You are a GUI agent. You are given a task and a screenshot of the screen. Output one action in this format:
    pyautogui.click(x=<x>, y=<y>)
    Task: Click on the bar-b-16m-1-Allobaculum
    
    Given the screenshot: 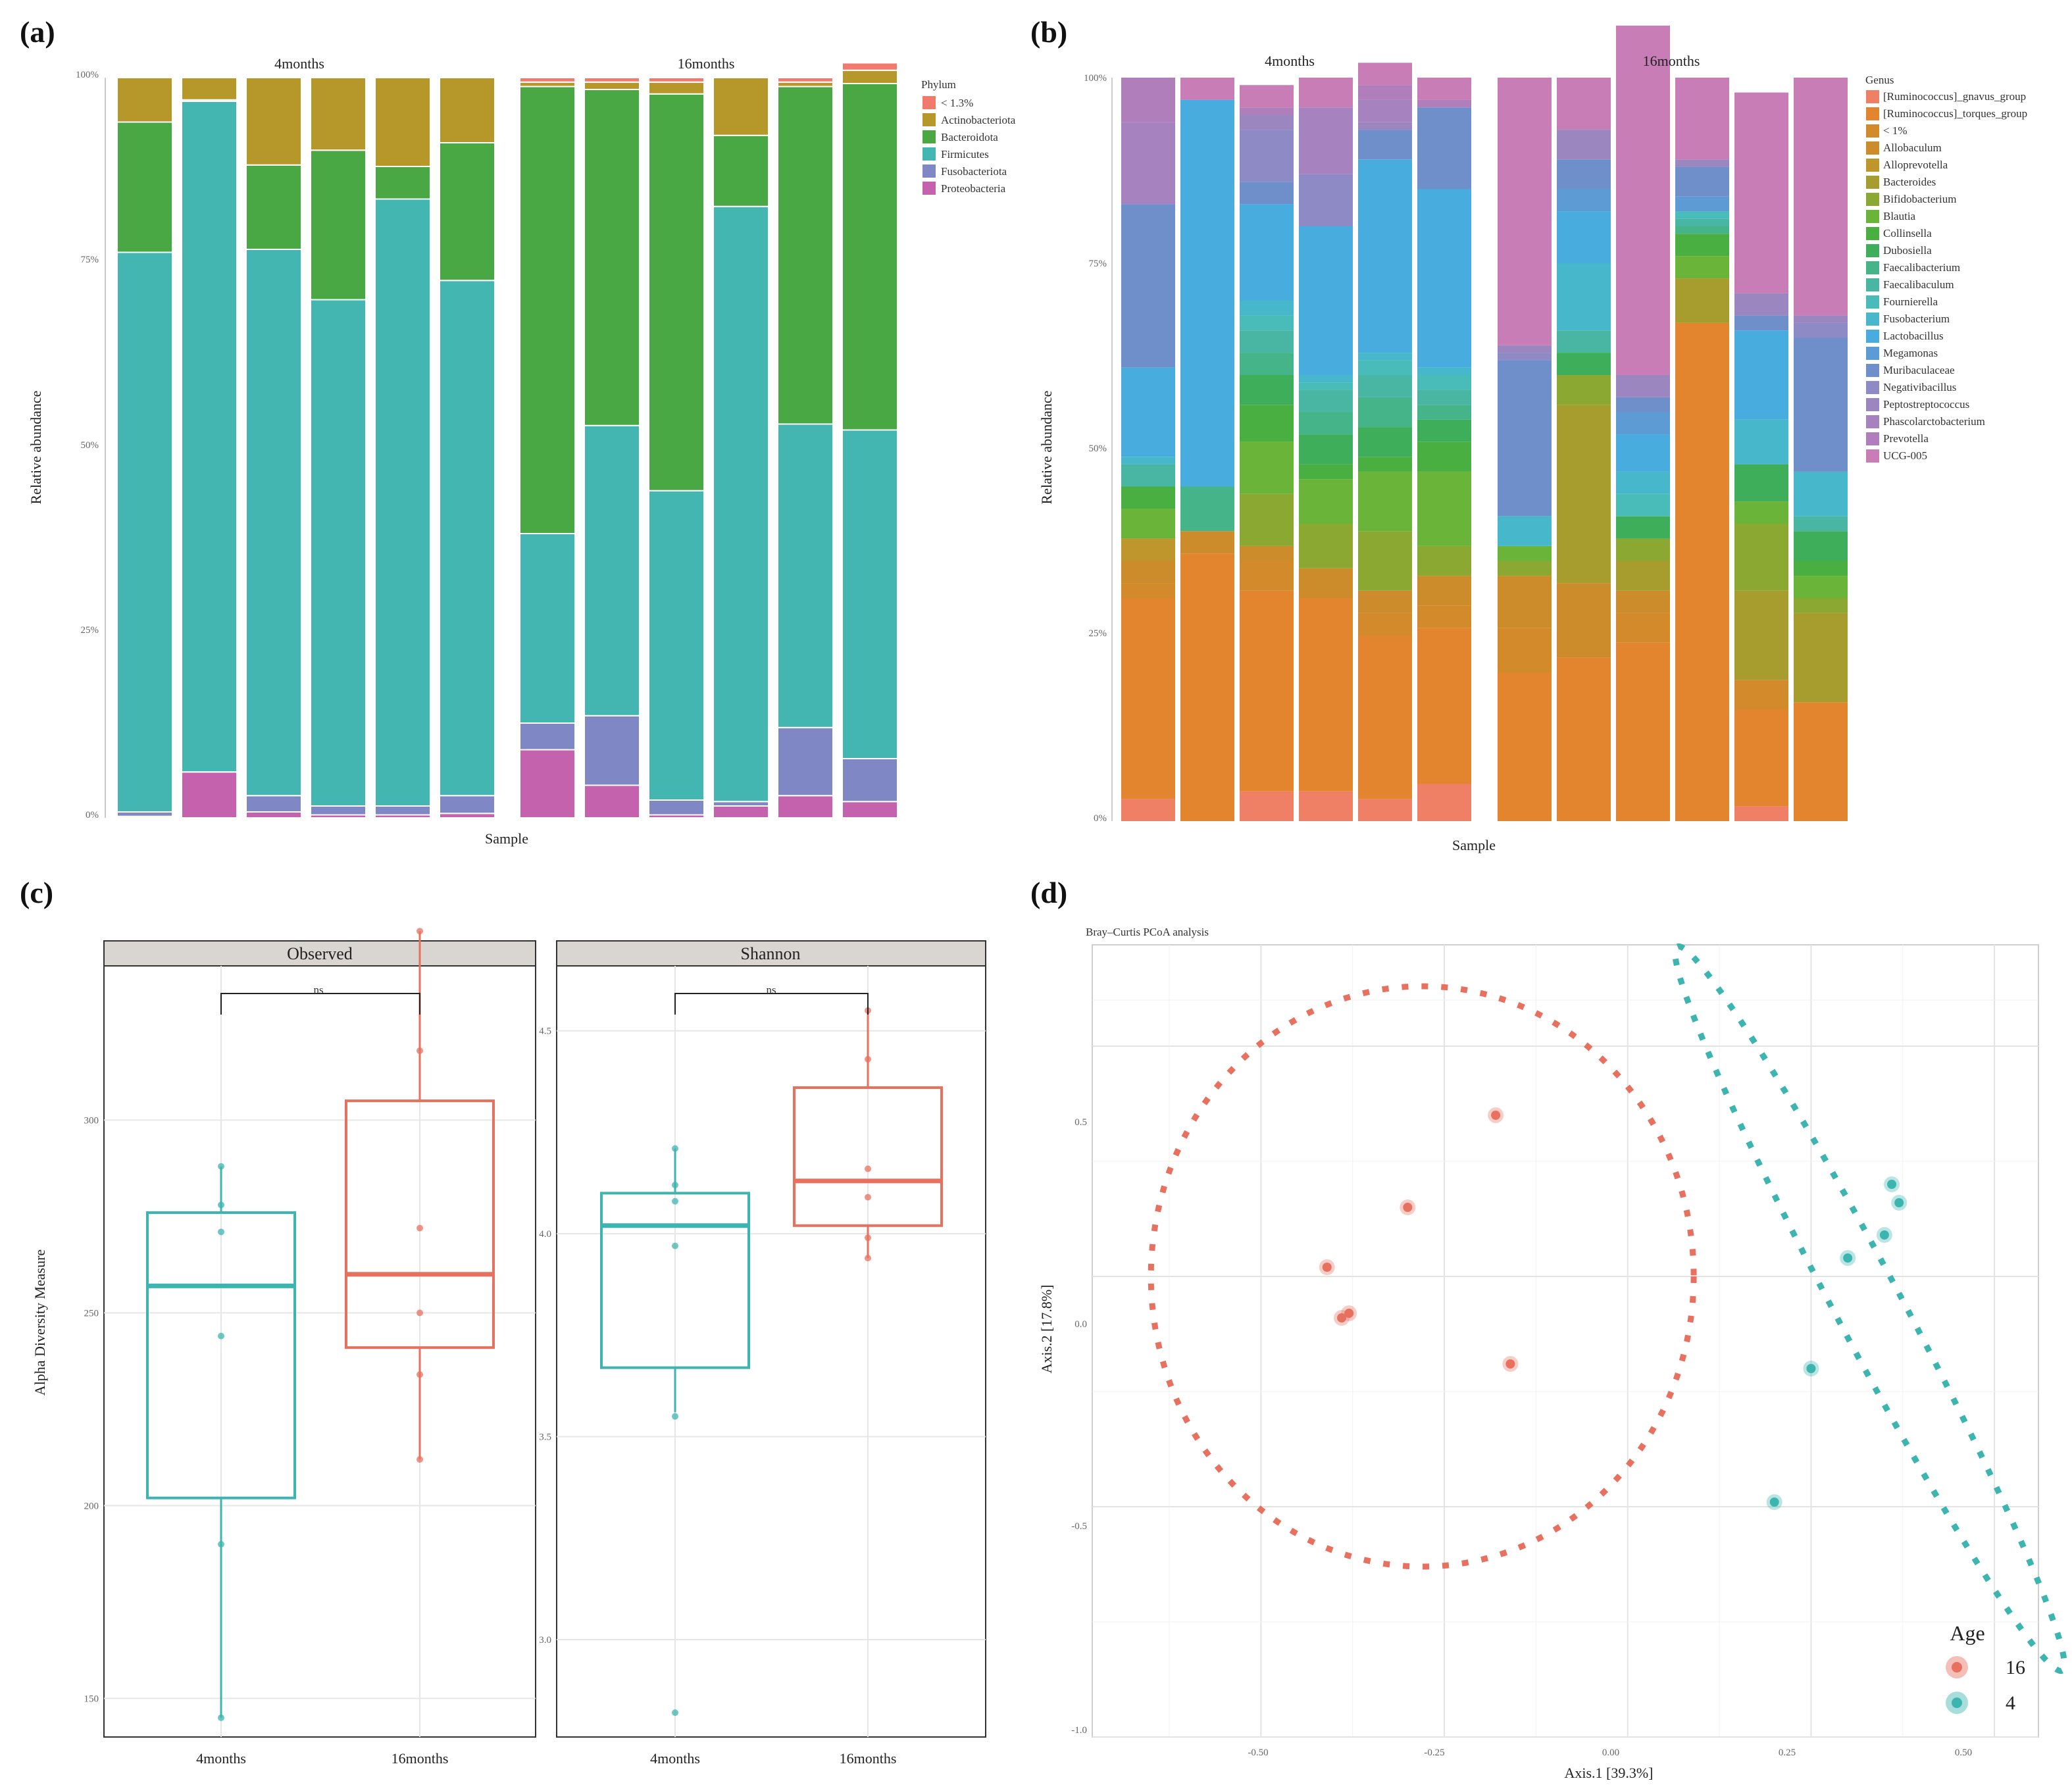 What is the action you would take?
    pyautogui.click(x=1525, y=602)
    